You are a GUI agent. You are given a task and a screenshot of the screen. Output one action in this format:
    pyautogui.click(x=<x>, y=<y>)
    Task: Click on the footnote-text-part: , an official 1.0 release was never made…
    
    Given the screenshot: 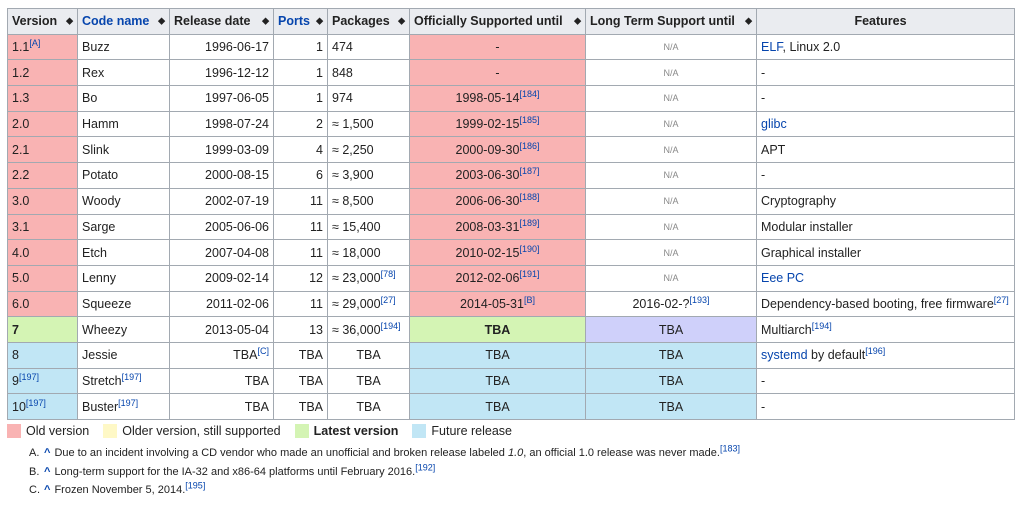 What is the action you would take?
    pyautogui.click(x=621, y=453)
    